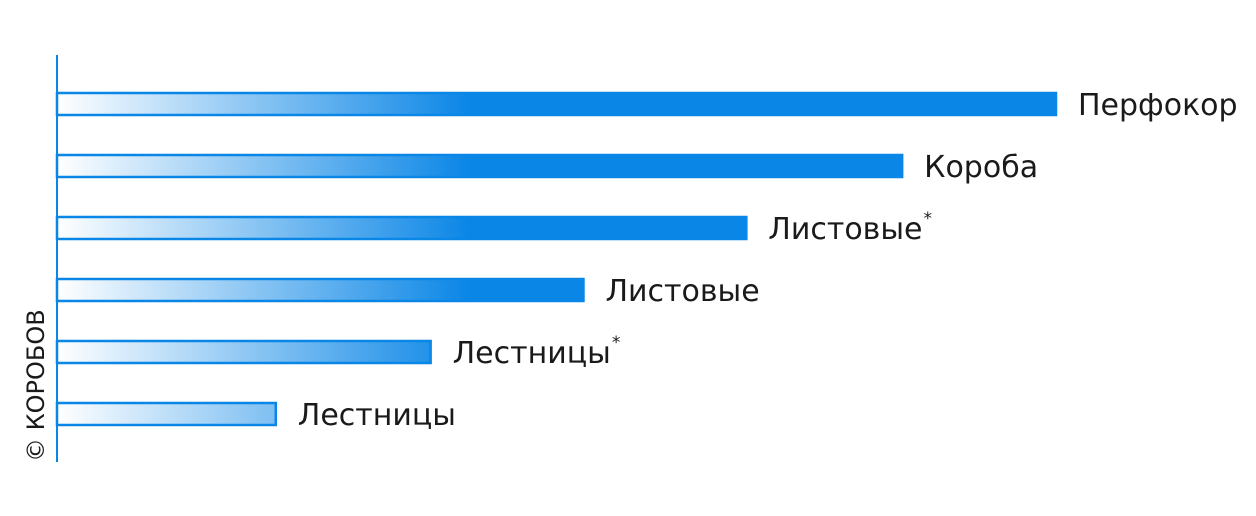  What do you see at coordinates (36, 385) in the screenshot?
I see `copyright-watermark: © КОРОБОВ` at bounding box center [36, 385].